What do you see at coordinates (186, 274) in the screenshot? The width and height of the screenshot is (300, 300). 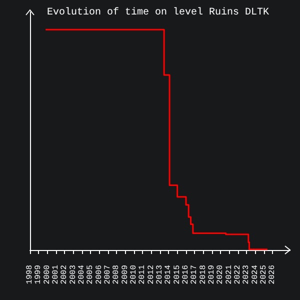 I see `x-tick-label: 2016` at bounding box center [186, 274].